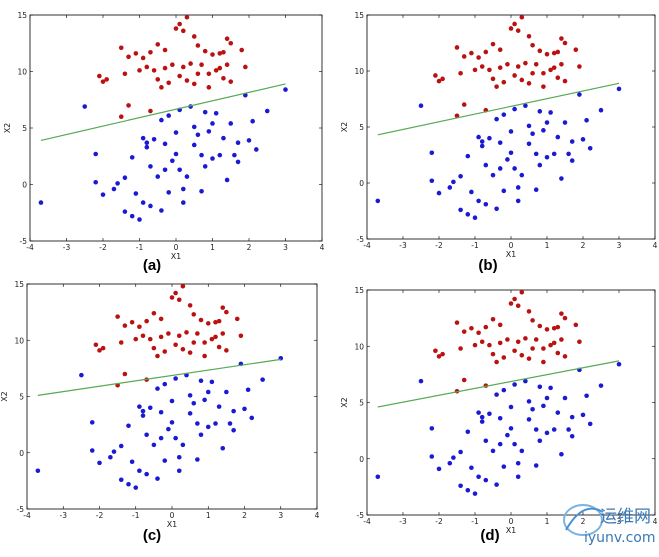 The height and width of the screenshot is (557, 659). What do you see at coordinates (212, 247) in the screenshot?
I see `x-tick-label: 1` at bounding box center [212, 247].